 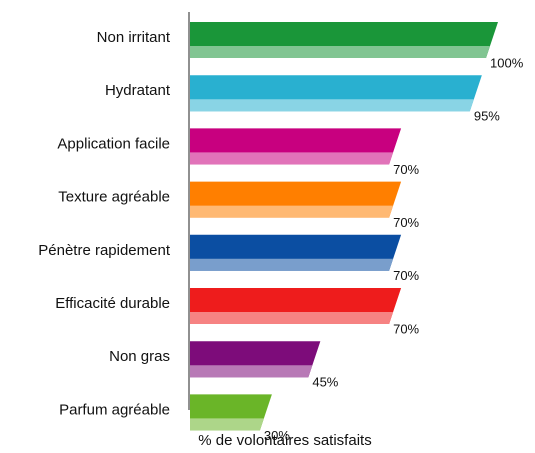 I want to click on category-label: Texture agréable, so click(x=114, y=197).